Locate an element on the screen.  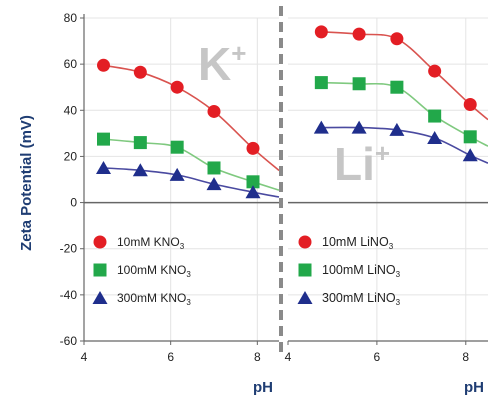
y-tick-label: 60 is located at coordinates (71, 64).